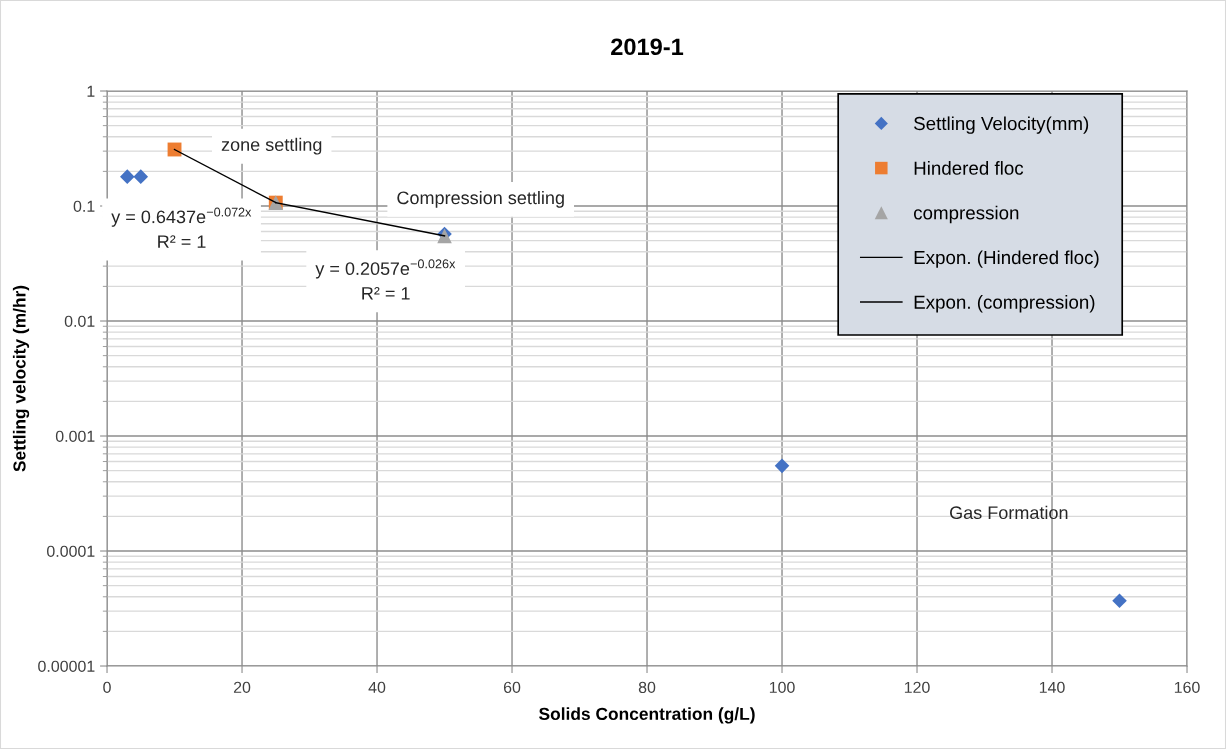 The width and height of the screenshot is (1226, 749). Describe the element at coordinates (79, 321) in the screenshot. I see `y-tick-label: 0.01` at that location.